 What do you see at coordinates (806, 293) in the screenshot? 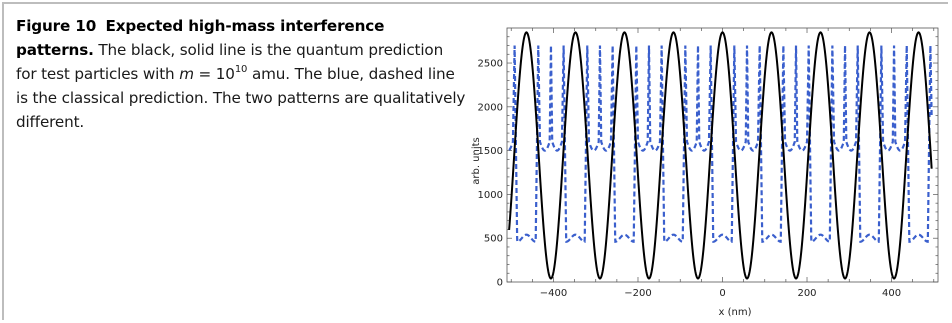
I see `x-tick-label: 200` at bounding box center [806, 293].